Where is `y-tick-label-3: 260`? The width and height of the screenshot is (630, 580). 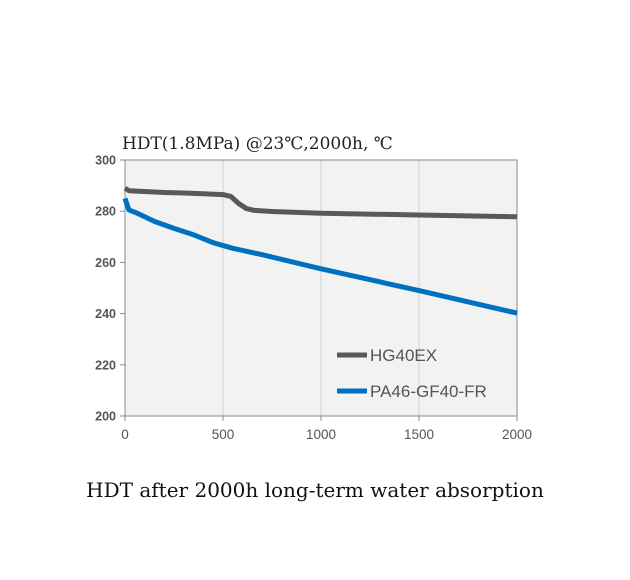
y-tick-label-3: 260 is located at coordinates (105, 263).